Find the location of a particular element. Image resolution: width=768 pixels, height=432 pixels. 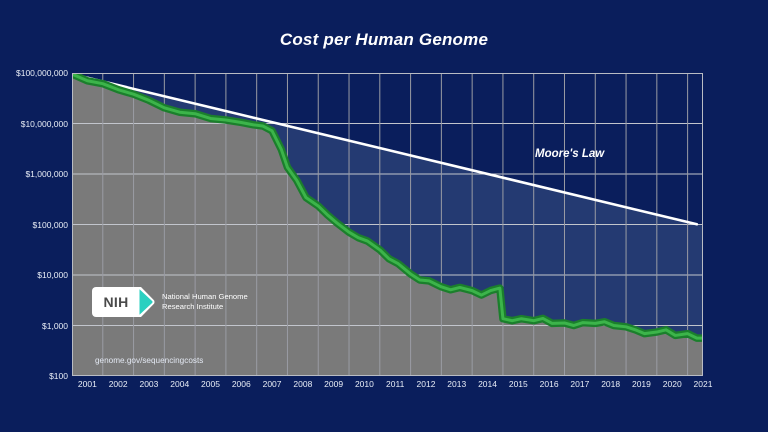

y-axis-tick-label: $100,000,000 is located at coordinates (42, 73).